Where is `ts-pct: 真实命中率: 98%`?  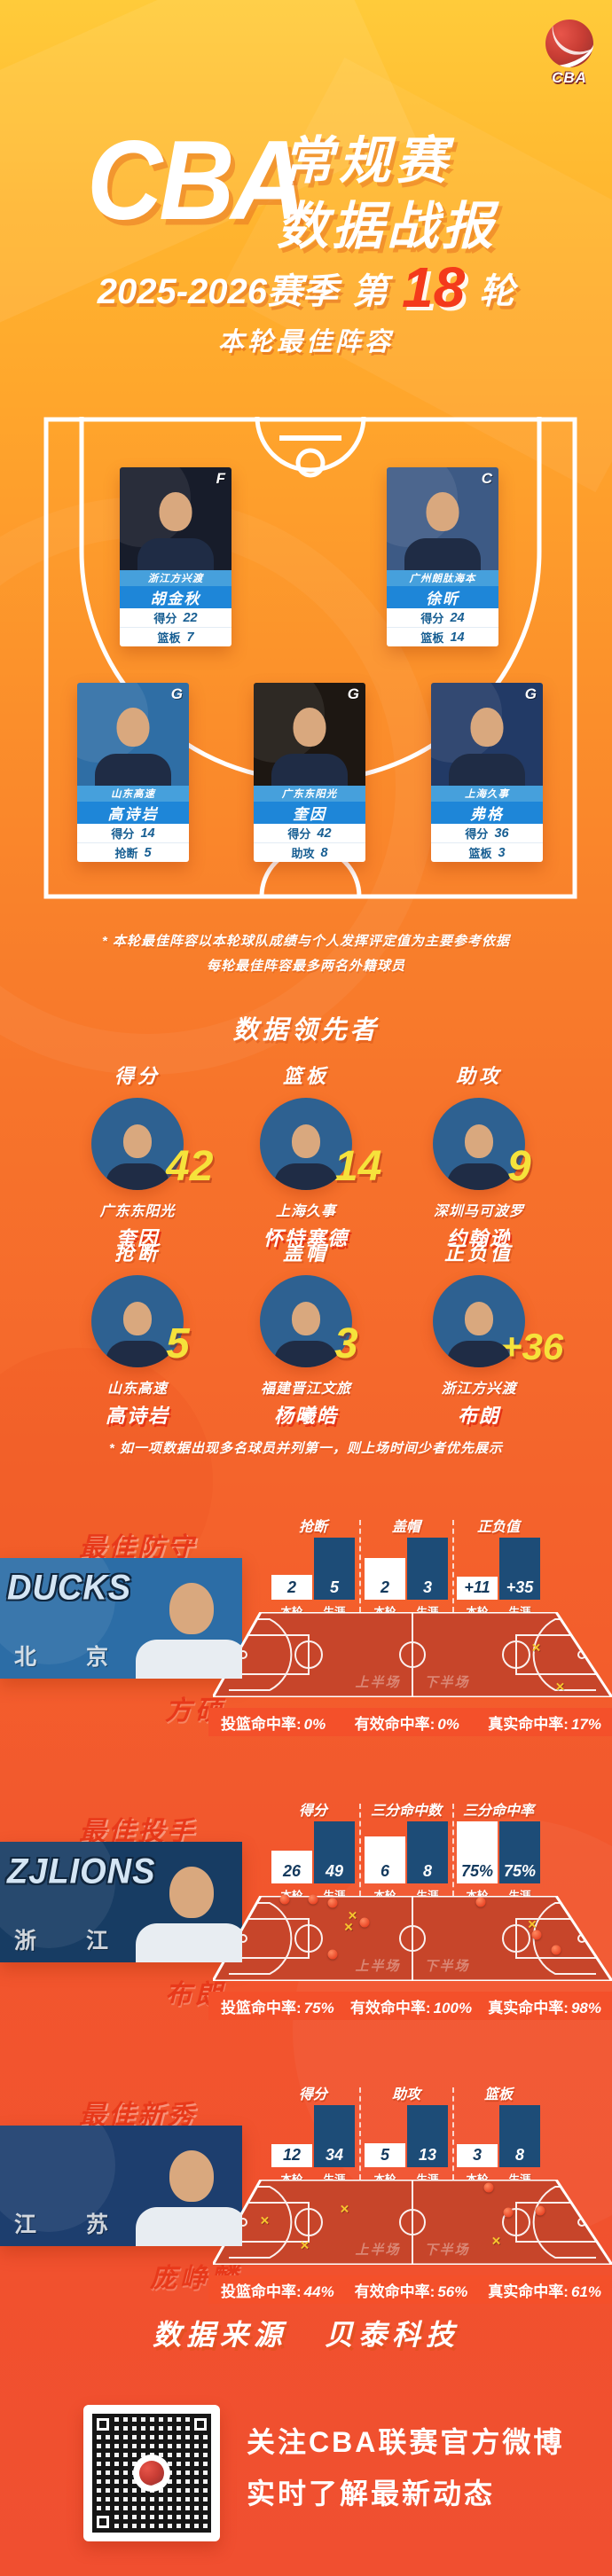 ts-pct: 真实命中率: 98% is located at coordinates (544, 2006).